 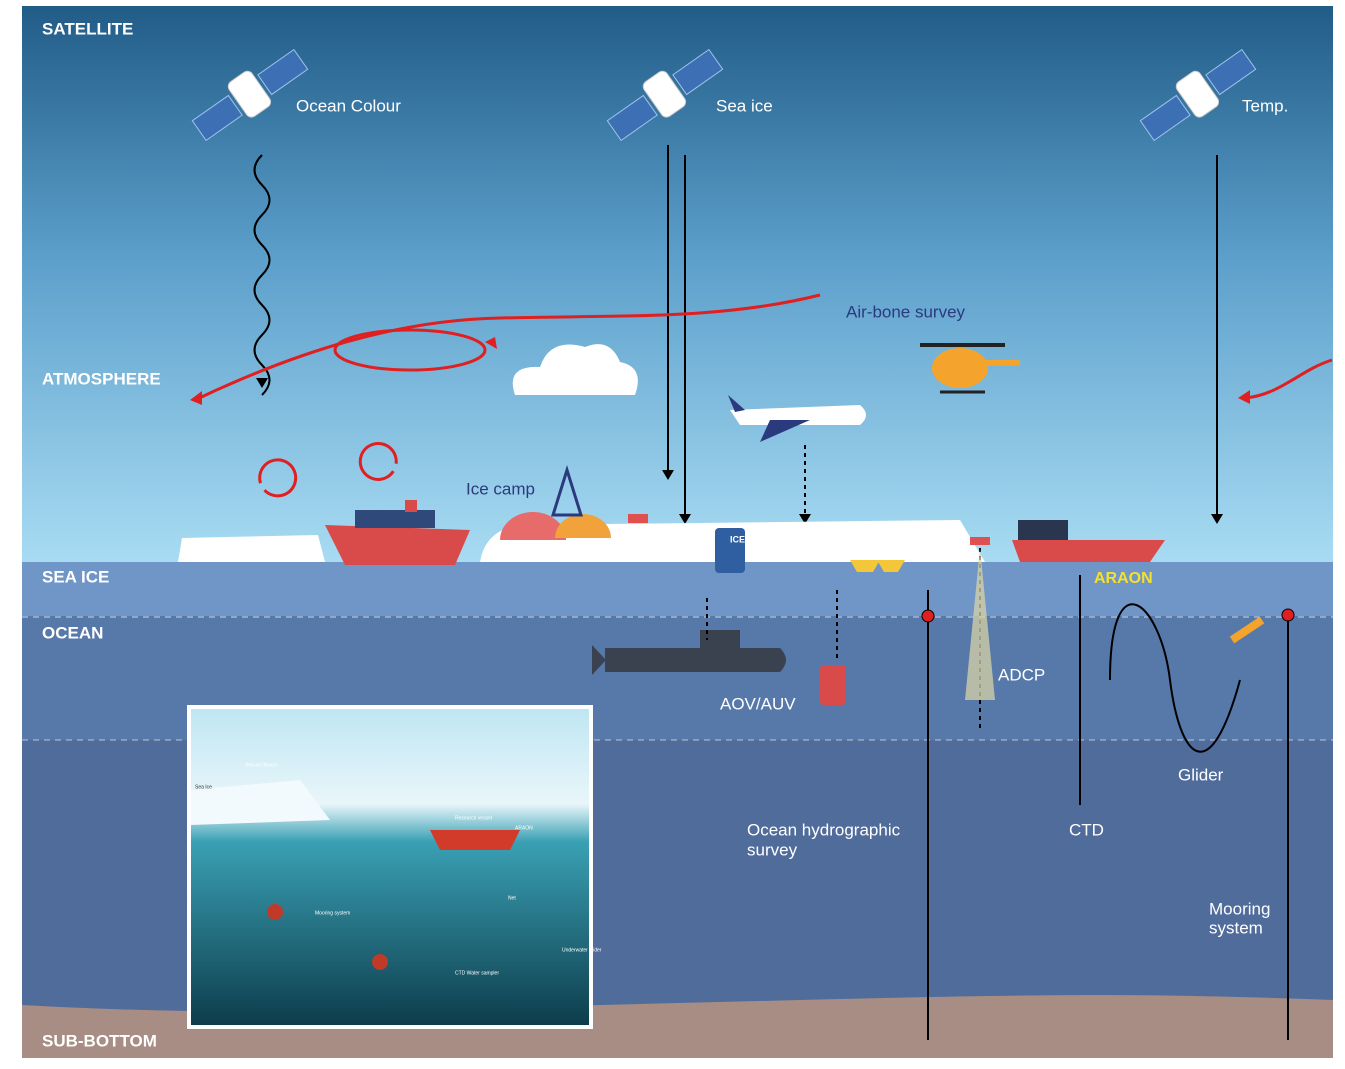 What do you see at coordinates (332, 913) in the screenshot?
I see `inset-label: Mooring system` at bounding box center [332, 913].